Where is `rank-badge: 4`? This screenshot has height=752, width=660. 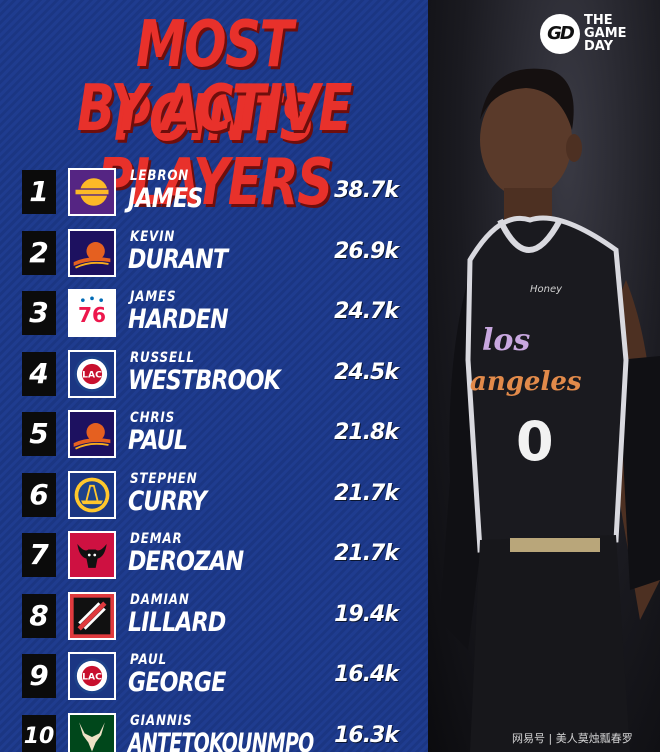 rank-badge: 4 is located at coordinates (39, 373).